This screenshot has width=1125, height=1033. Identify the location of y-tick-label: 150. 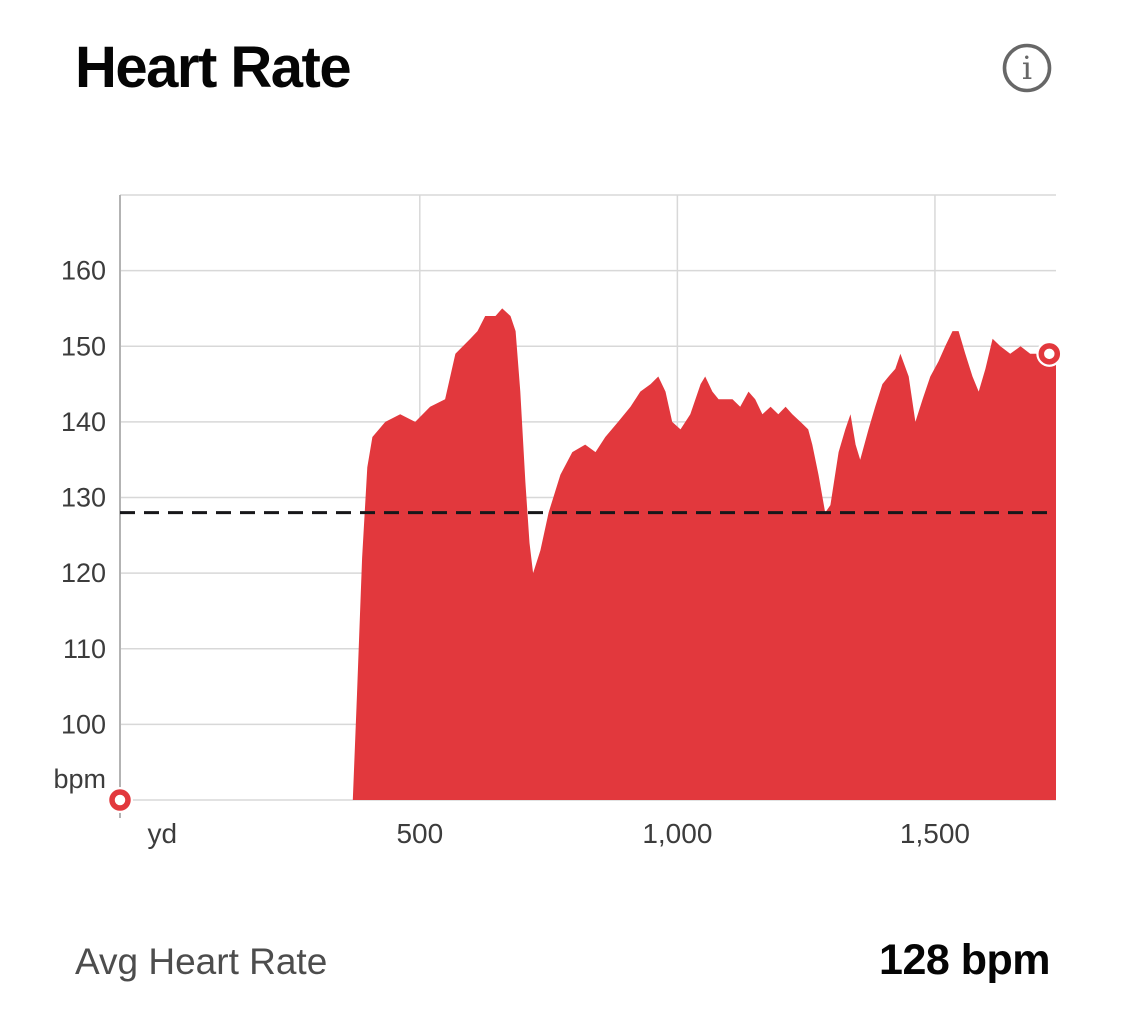
(83, 346).